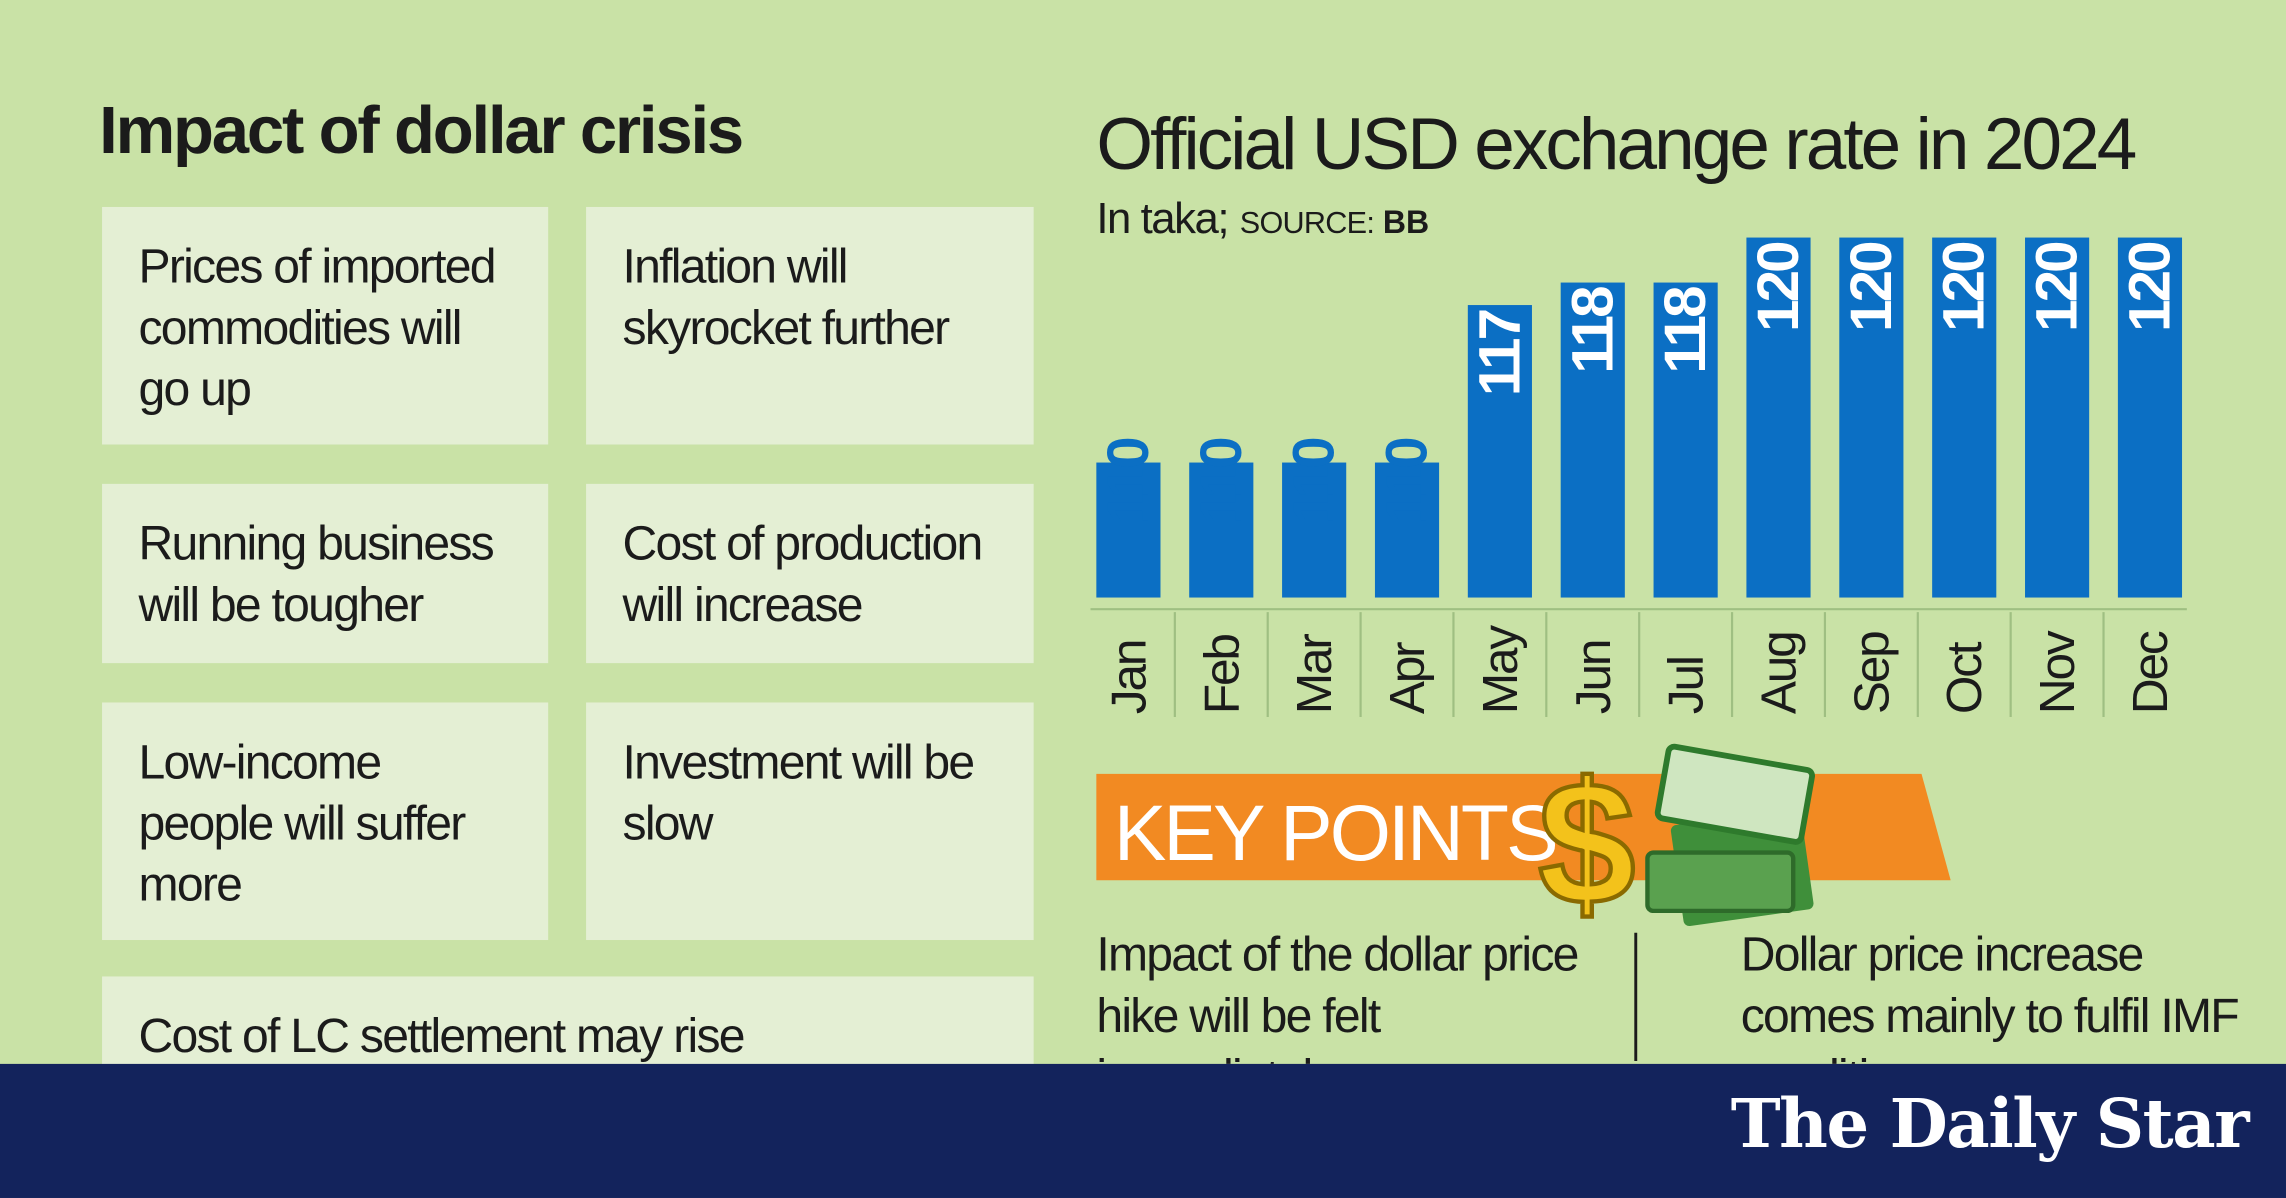 The width and height of the screenshot is (2286, 1198). Describe the element at coordinates (1314, 674) in the screenshot. I see `x-tick-label: Mar` at that location.